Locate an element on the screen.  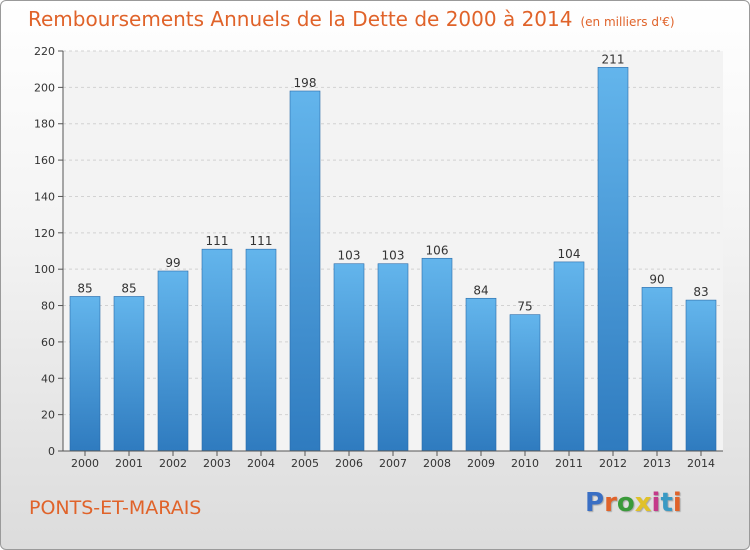
x-tick-label-2010: 2010 is located at coordinates (525, 463).